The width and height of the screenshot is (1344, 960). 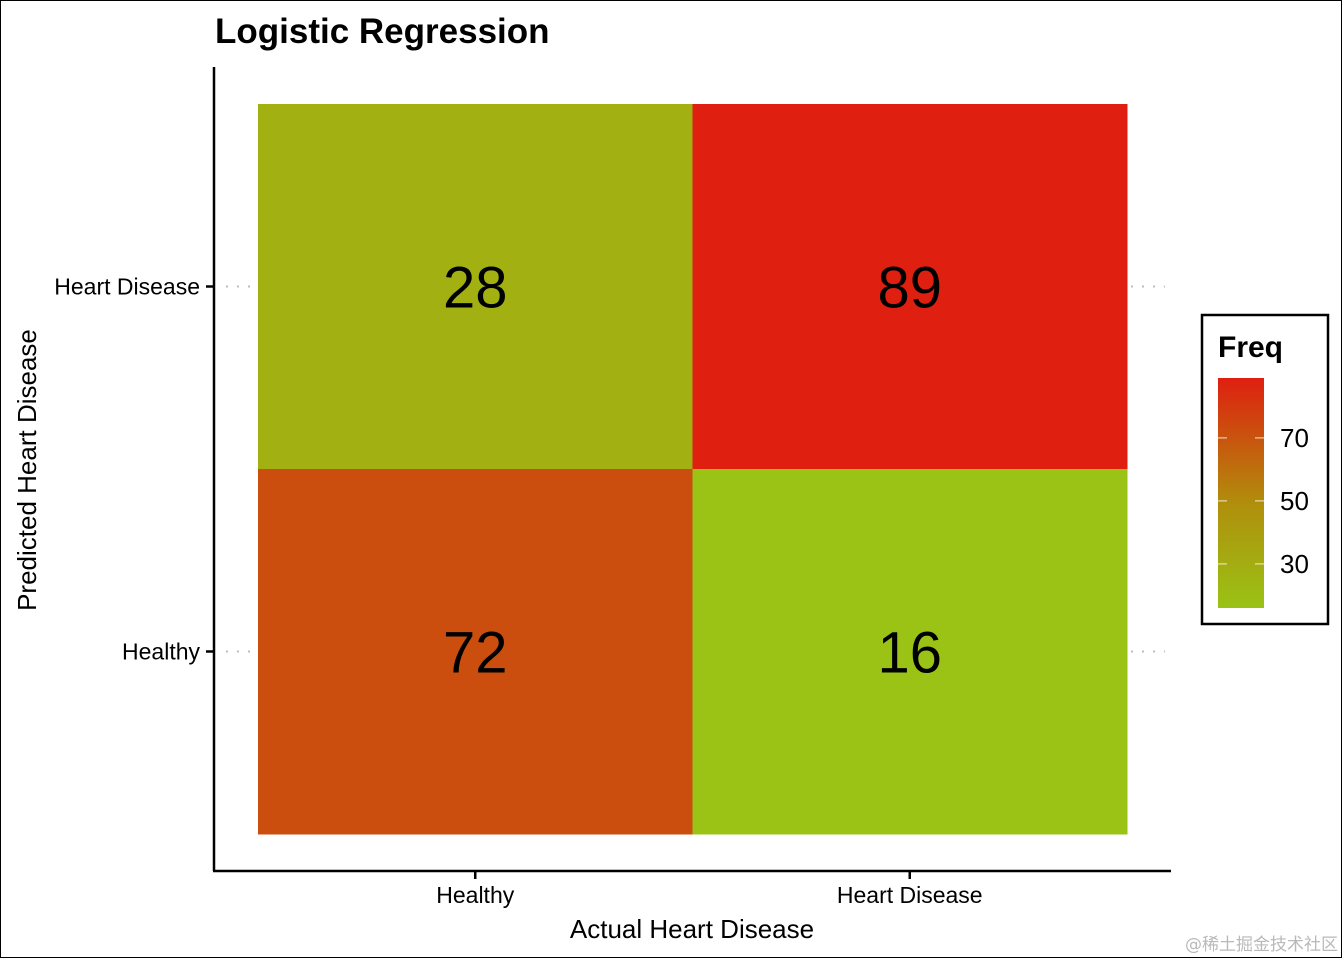 What do you see at coordinates (1261, 945) in the screenshot?
I see `watermark: @稀土掘金技术社区` at bounding box center [1261, 945].